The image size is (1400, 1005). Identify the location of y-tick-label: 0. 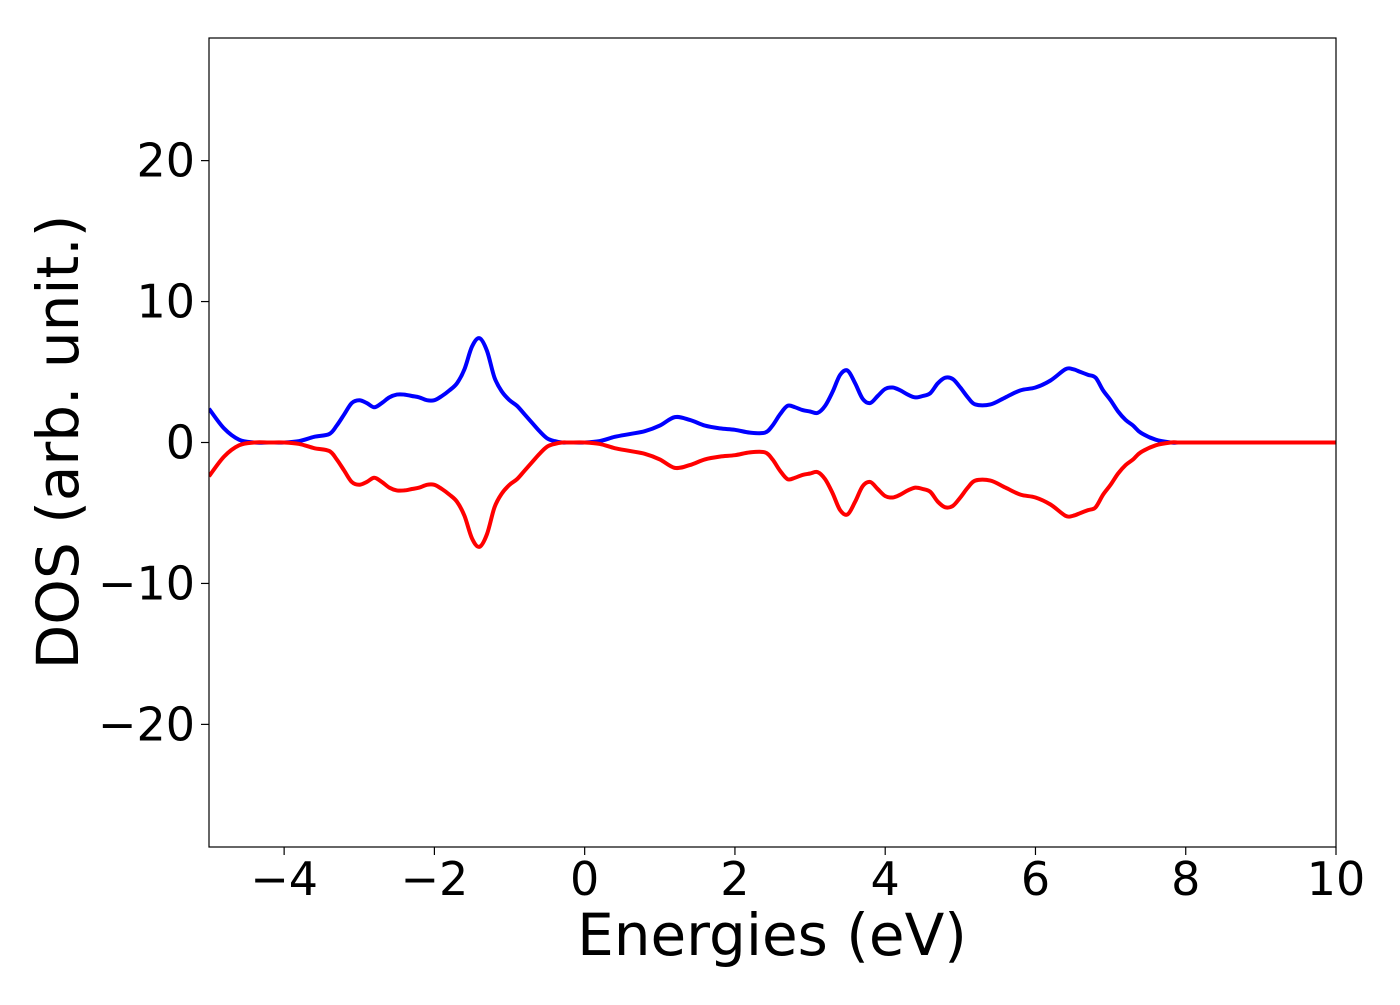
(180, 443).